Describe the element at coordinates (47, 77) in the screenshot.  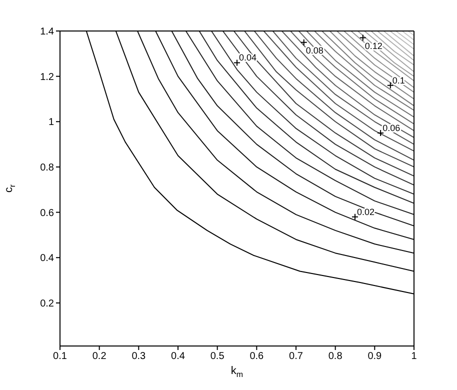
I see `y-tick-label: 1.2` at that location.